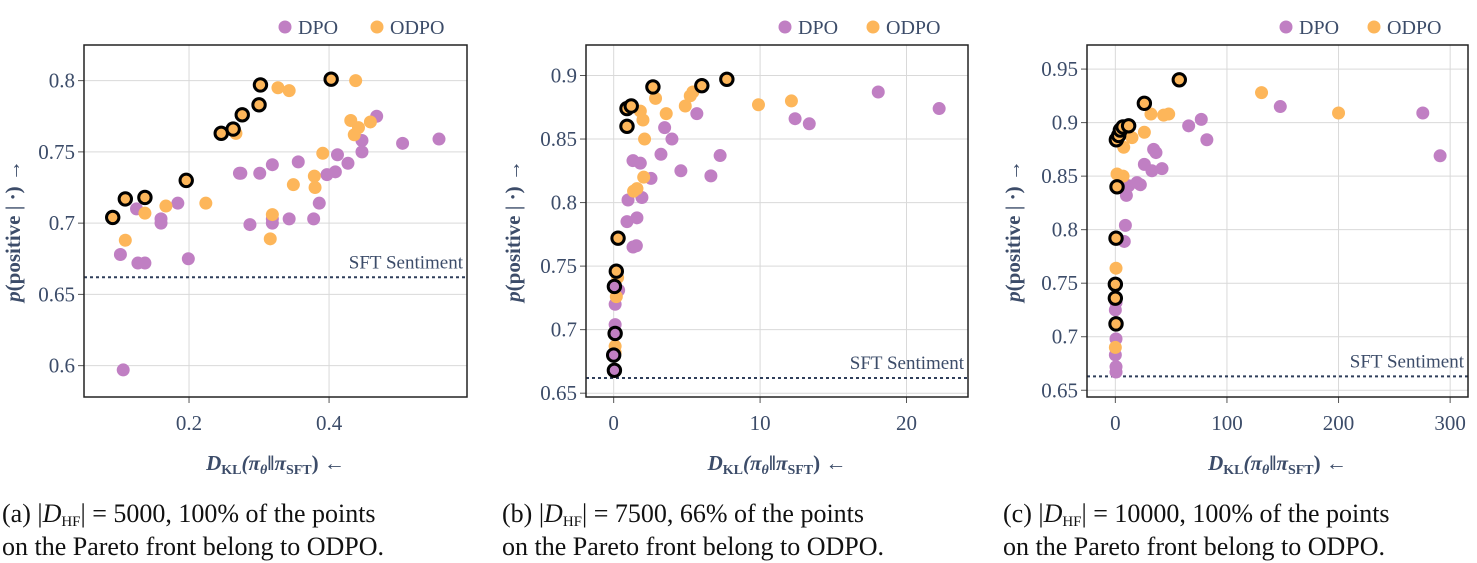 The height and width of the screenshot is (563, 1477). I want to click on x-tick-label: 0, so click(613, 423).